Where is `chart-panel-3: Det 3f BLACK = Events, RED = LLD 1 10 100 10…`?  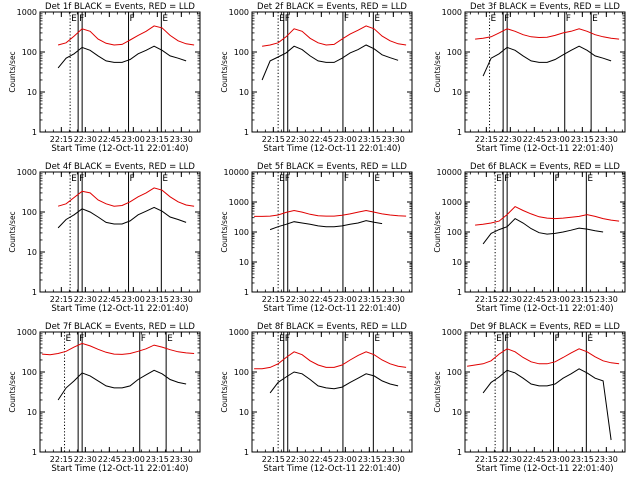 chart-panel-3: Det 3f BLACK = Events, RED = LLD 1 10 100 10… is located at coordinates (529, 78).